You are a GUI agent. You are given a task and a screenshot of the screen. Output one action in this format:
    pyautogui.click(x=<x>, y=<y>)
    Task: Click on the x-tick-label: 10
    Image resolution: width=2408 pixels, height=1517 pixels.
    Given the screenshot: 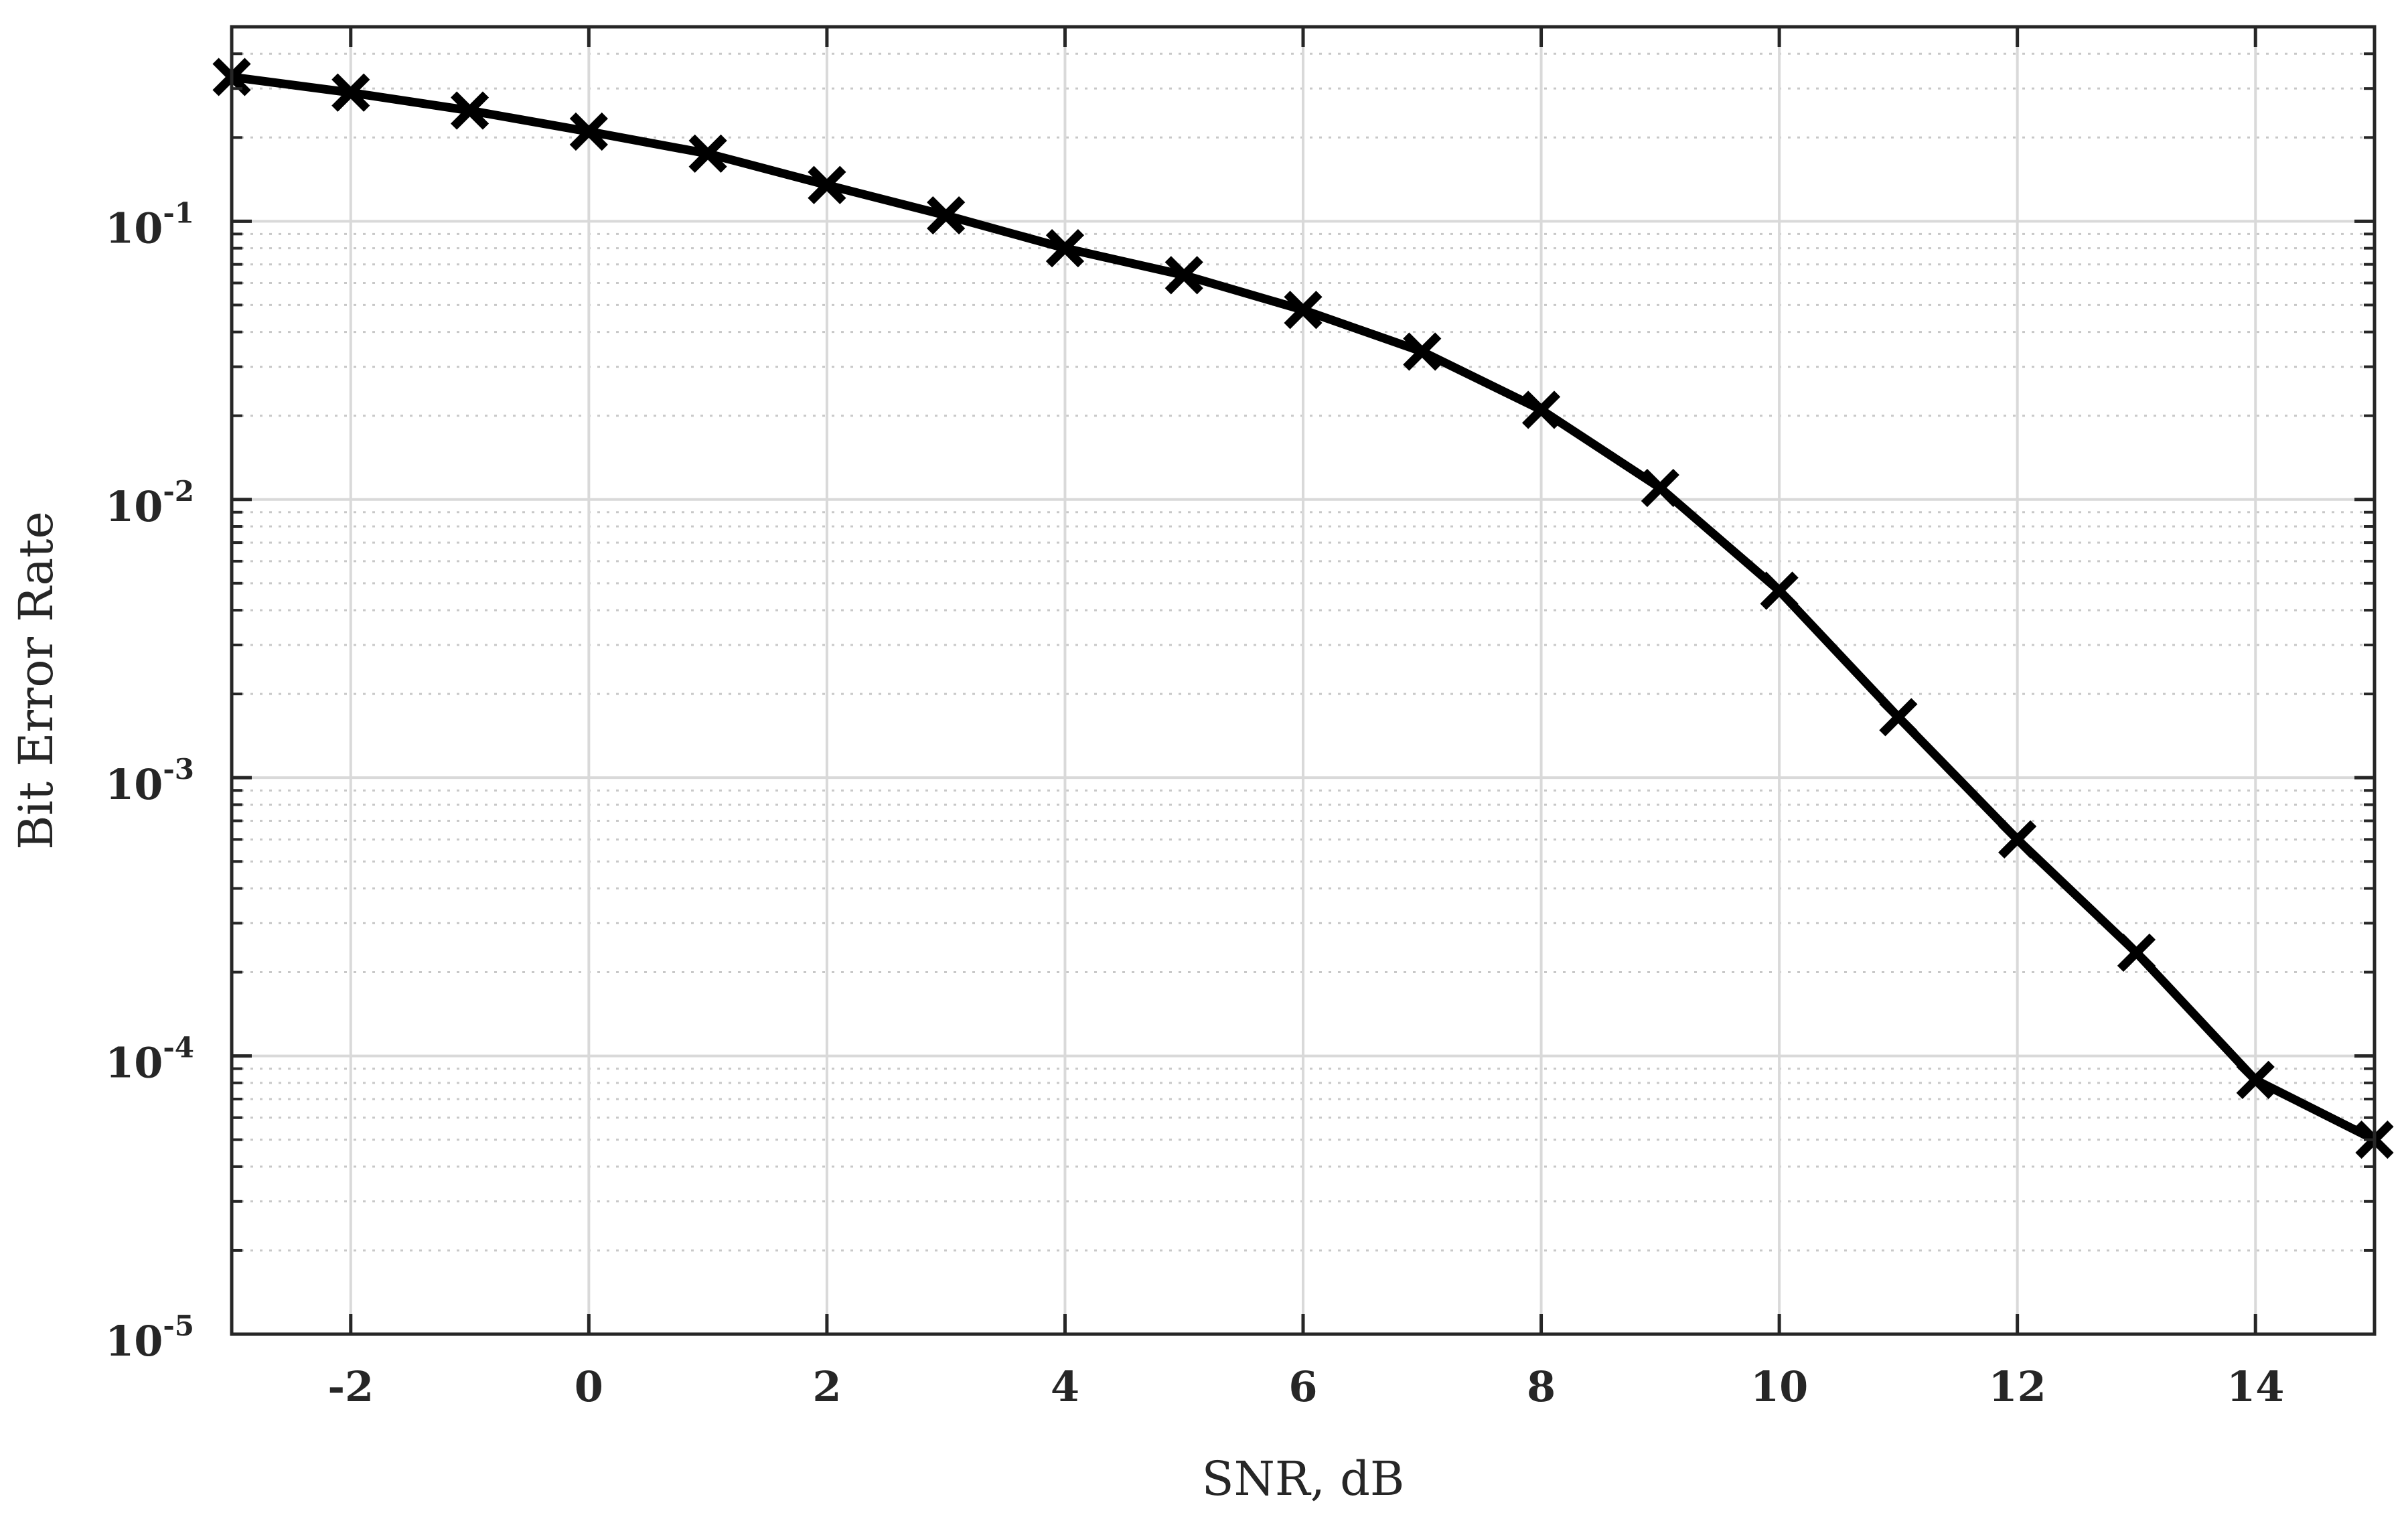 What is the action you would take?
    pyautogui.click(x=1779, y=1387)
    